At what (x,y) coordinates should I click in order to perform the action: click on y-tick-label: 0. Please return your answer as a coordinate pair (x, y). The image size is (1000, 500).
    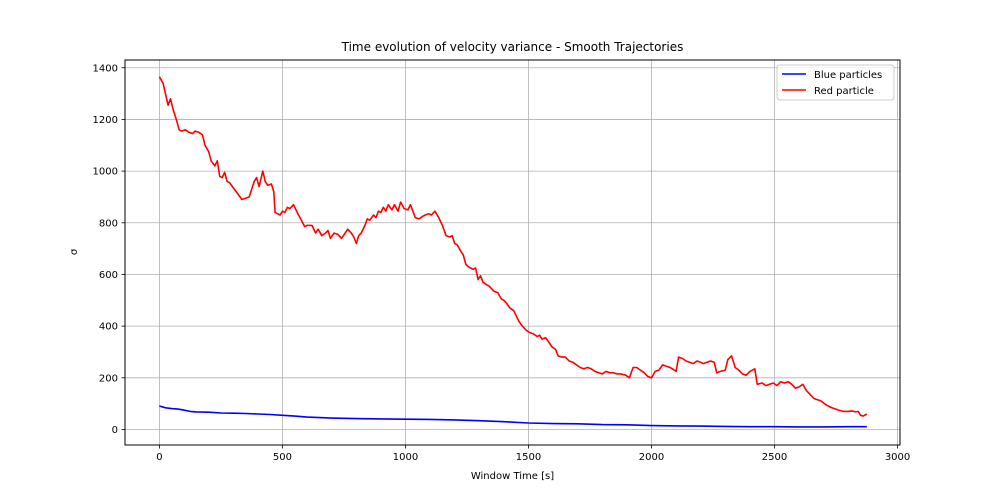
    Looking at the image, I should click on (115, 430).